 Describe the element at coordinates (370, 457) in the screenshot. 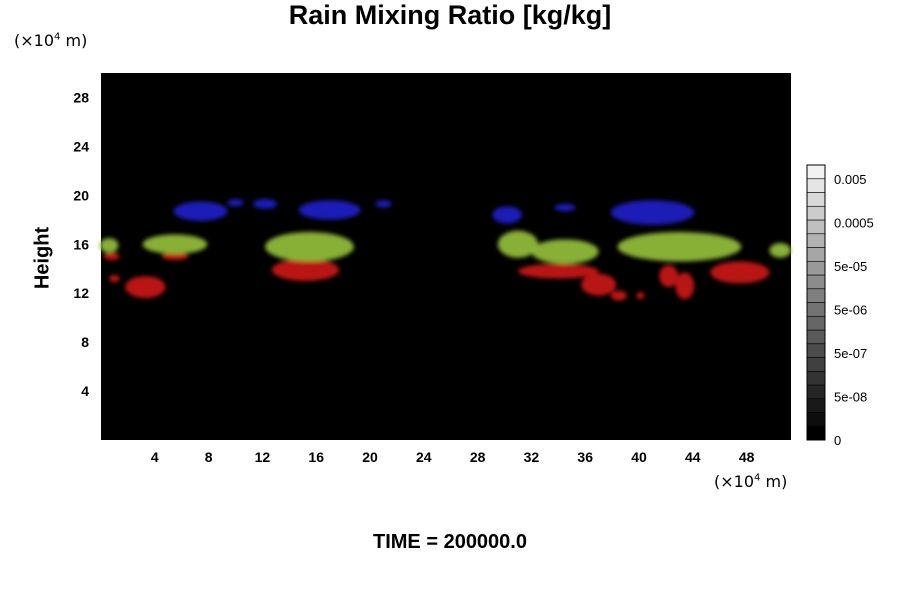

I see `x-tick-label: 20` at that location.